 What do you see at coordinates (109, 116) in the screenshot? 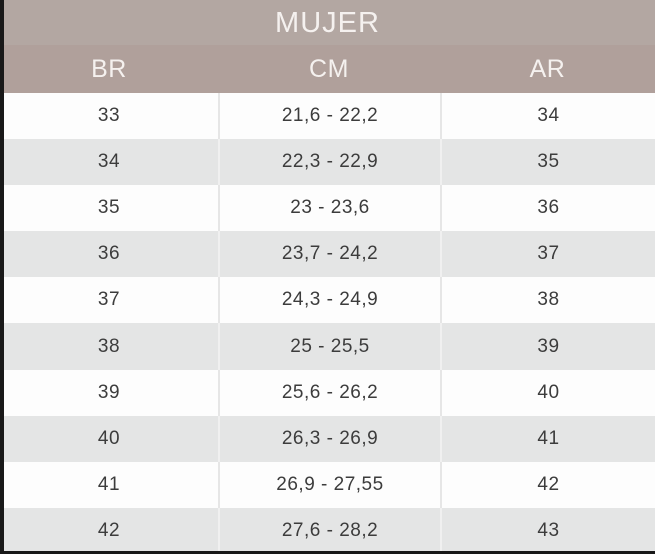
I see `cell-br: 33` at bounding box center [109, 116].